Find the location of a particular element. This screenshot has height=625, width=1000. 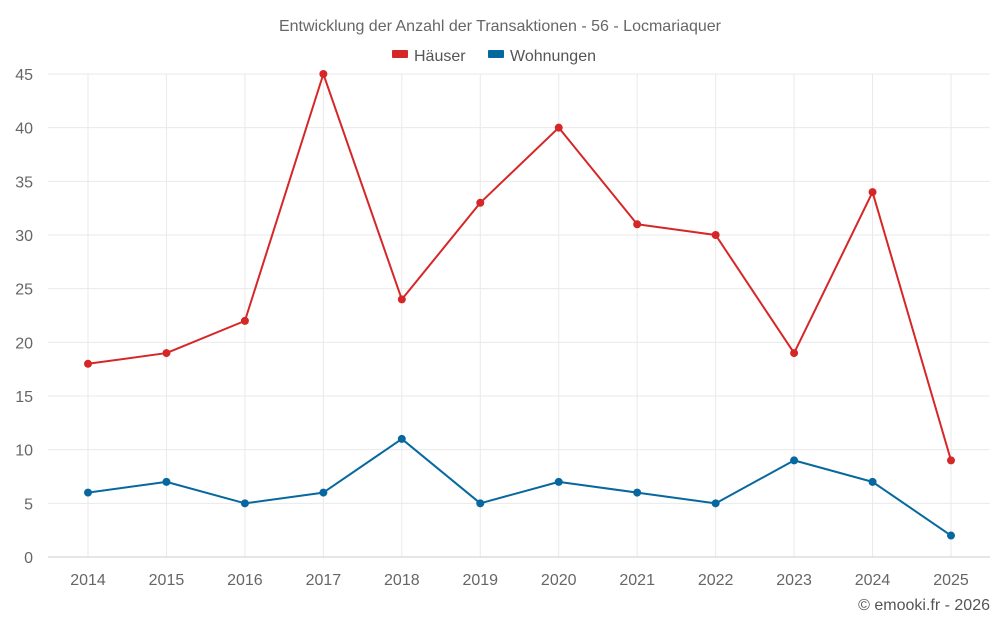

y-tick-label: 40 is located at coordinates (24, 129).